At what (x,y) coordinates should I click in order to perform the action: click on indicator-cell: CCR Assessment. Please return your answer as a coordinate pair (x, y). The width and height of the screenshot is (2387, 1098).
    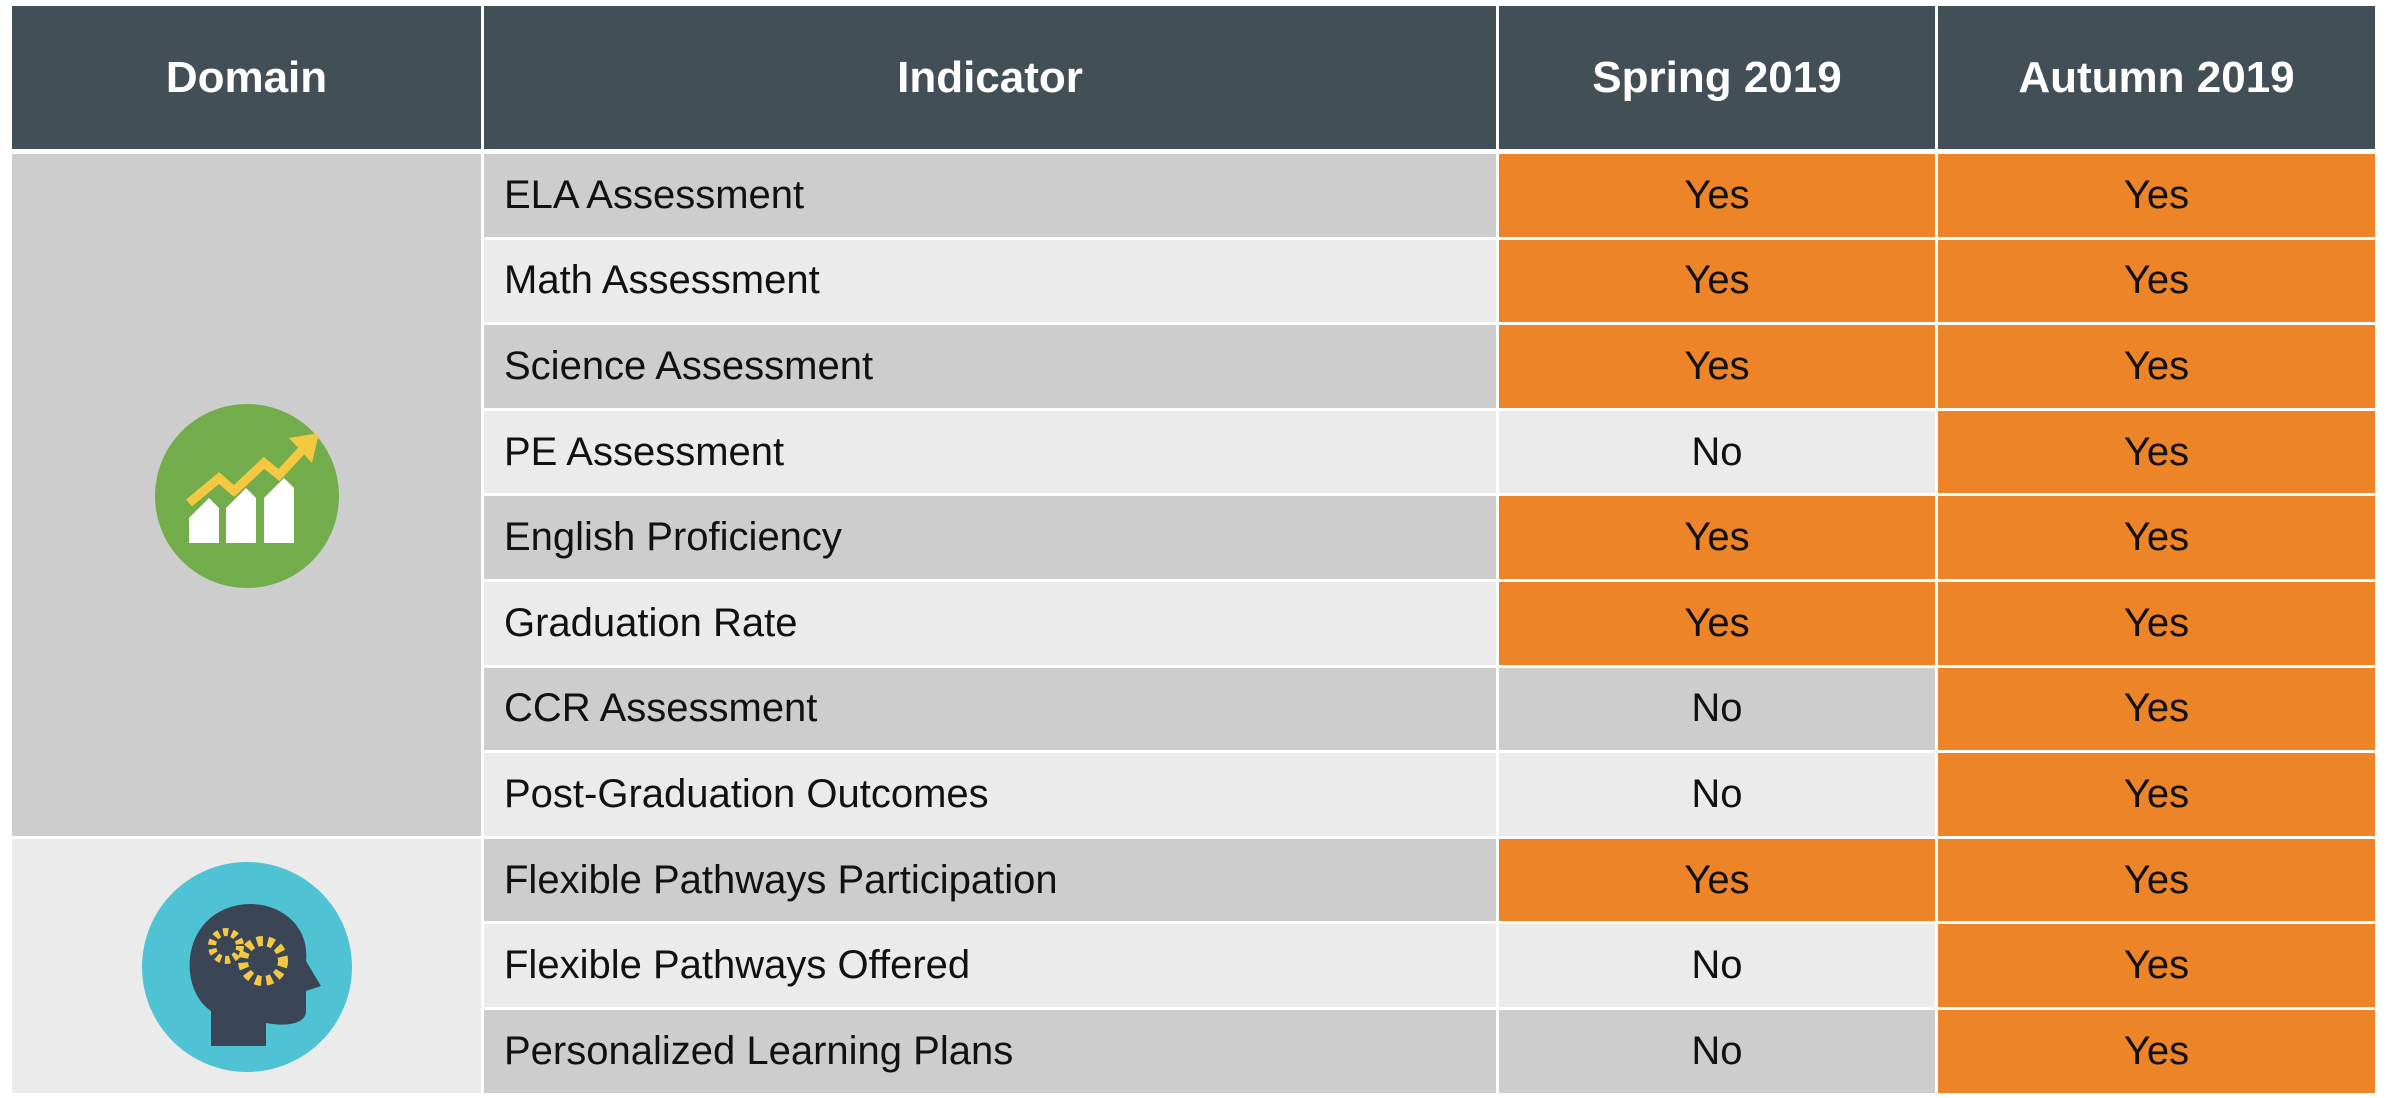
    Looking at the image, I should click on (990, 709).